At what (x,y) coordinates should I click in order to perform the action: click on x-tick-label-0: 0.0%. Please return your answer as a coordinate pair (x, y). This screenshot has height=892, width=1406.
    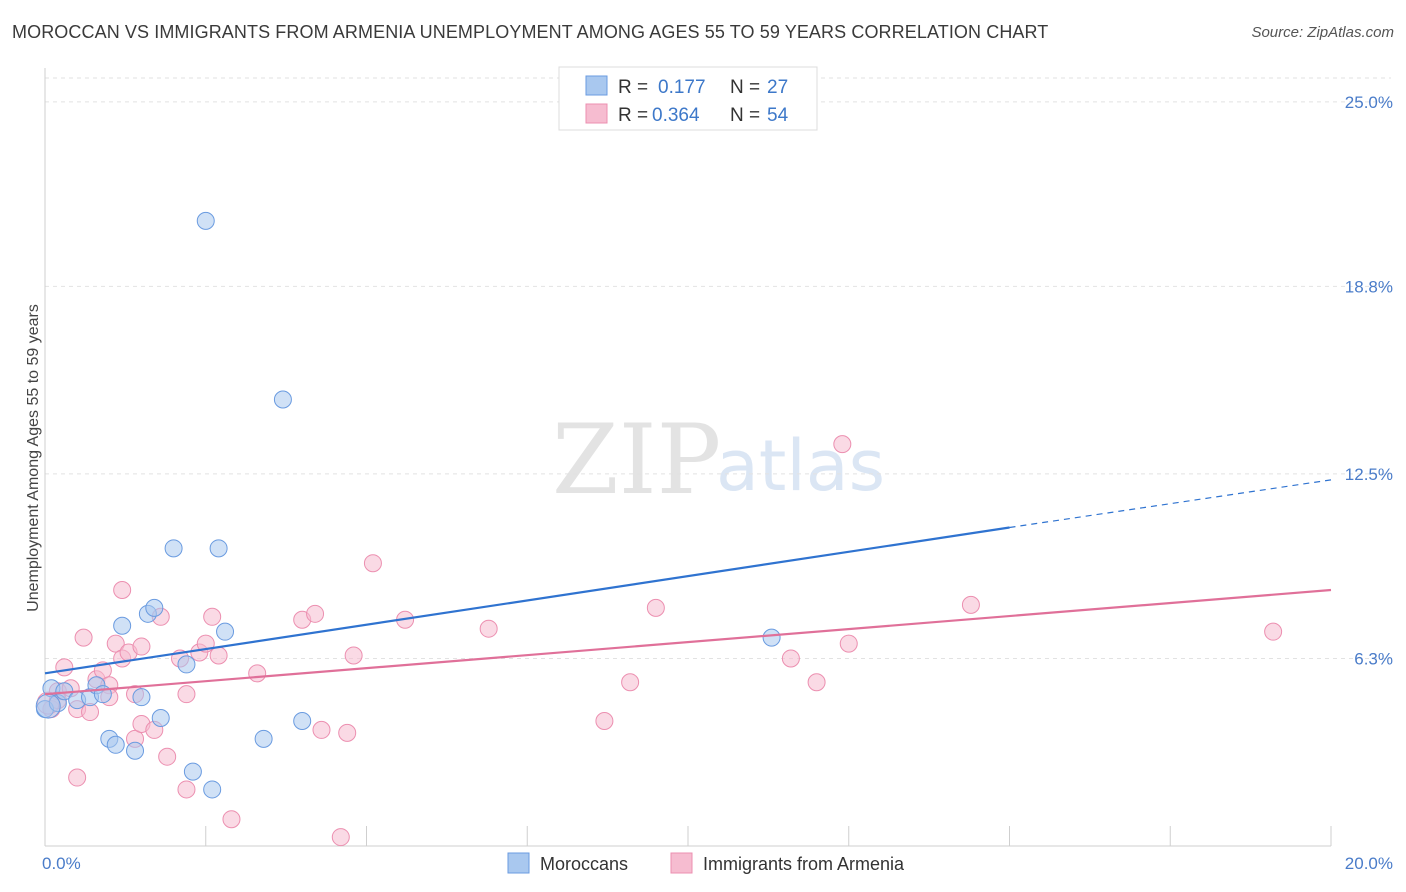
    Looking at the image, I should click on (61, 863).